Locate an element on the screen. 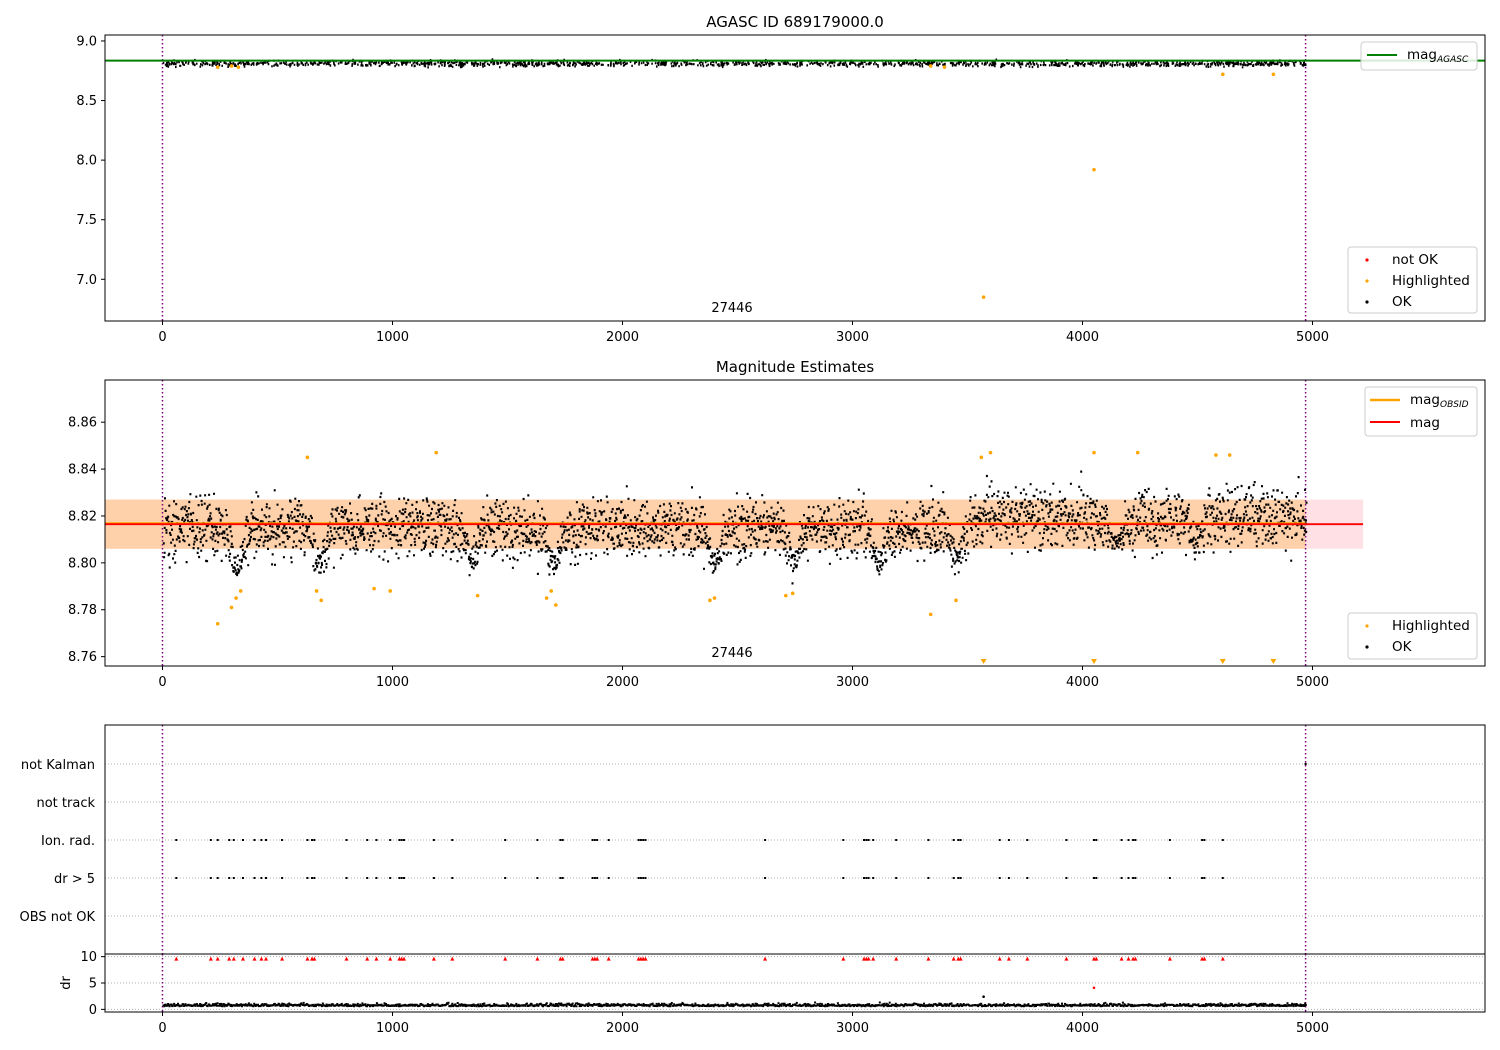 The height and width of the screenshot is (1050, 1500). panel2-legend-lower: Highlighted OK is located at coordinates (1412, 636).